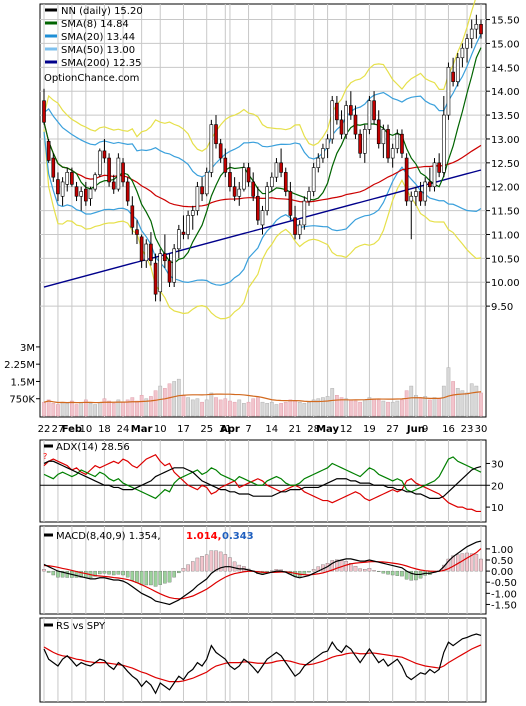  What do you see at coordinates (392, 429) in the screenshot?
I see `date-tick-label: 27` at bounding box center [392, 429].